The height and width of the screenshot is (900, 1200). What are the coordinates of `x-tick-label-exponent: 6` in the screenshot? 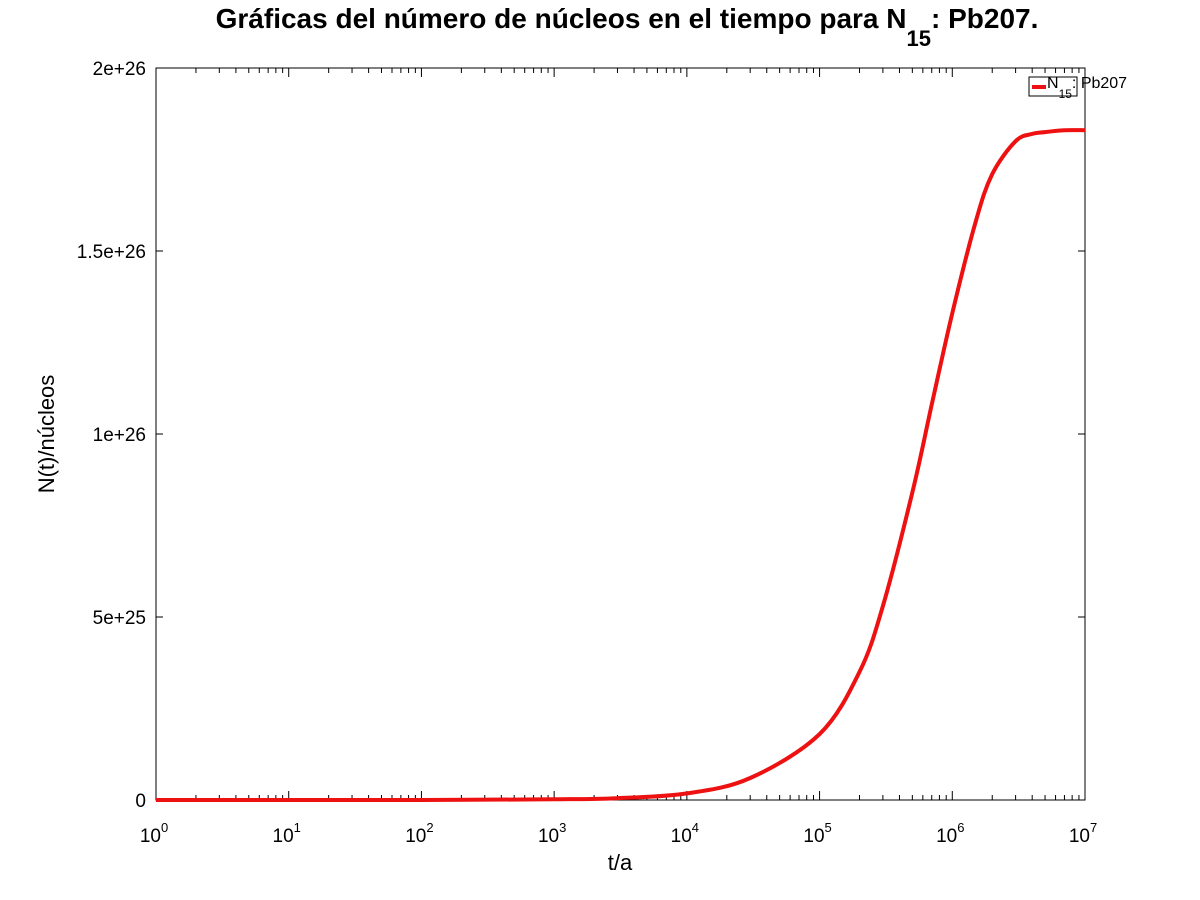 It's located at (960, 827).